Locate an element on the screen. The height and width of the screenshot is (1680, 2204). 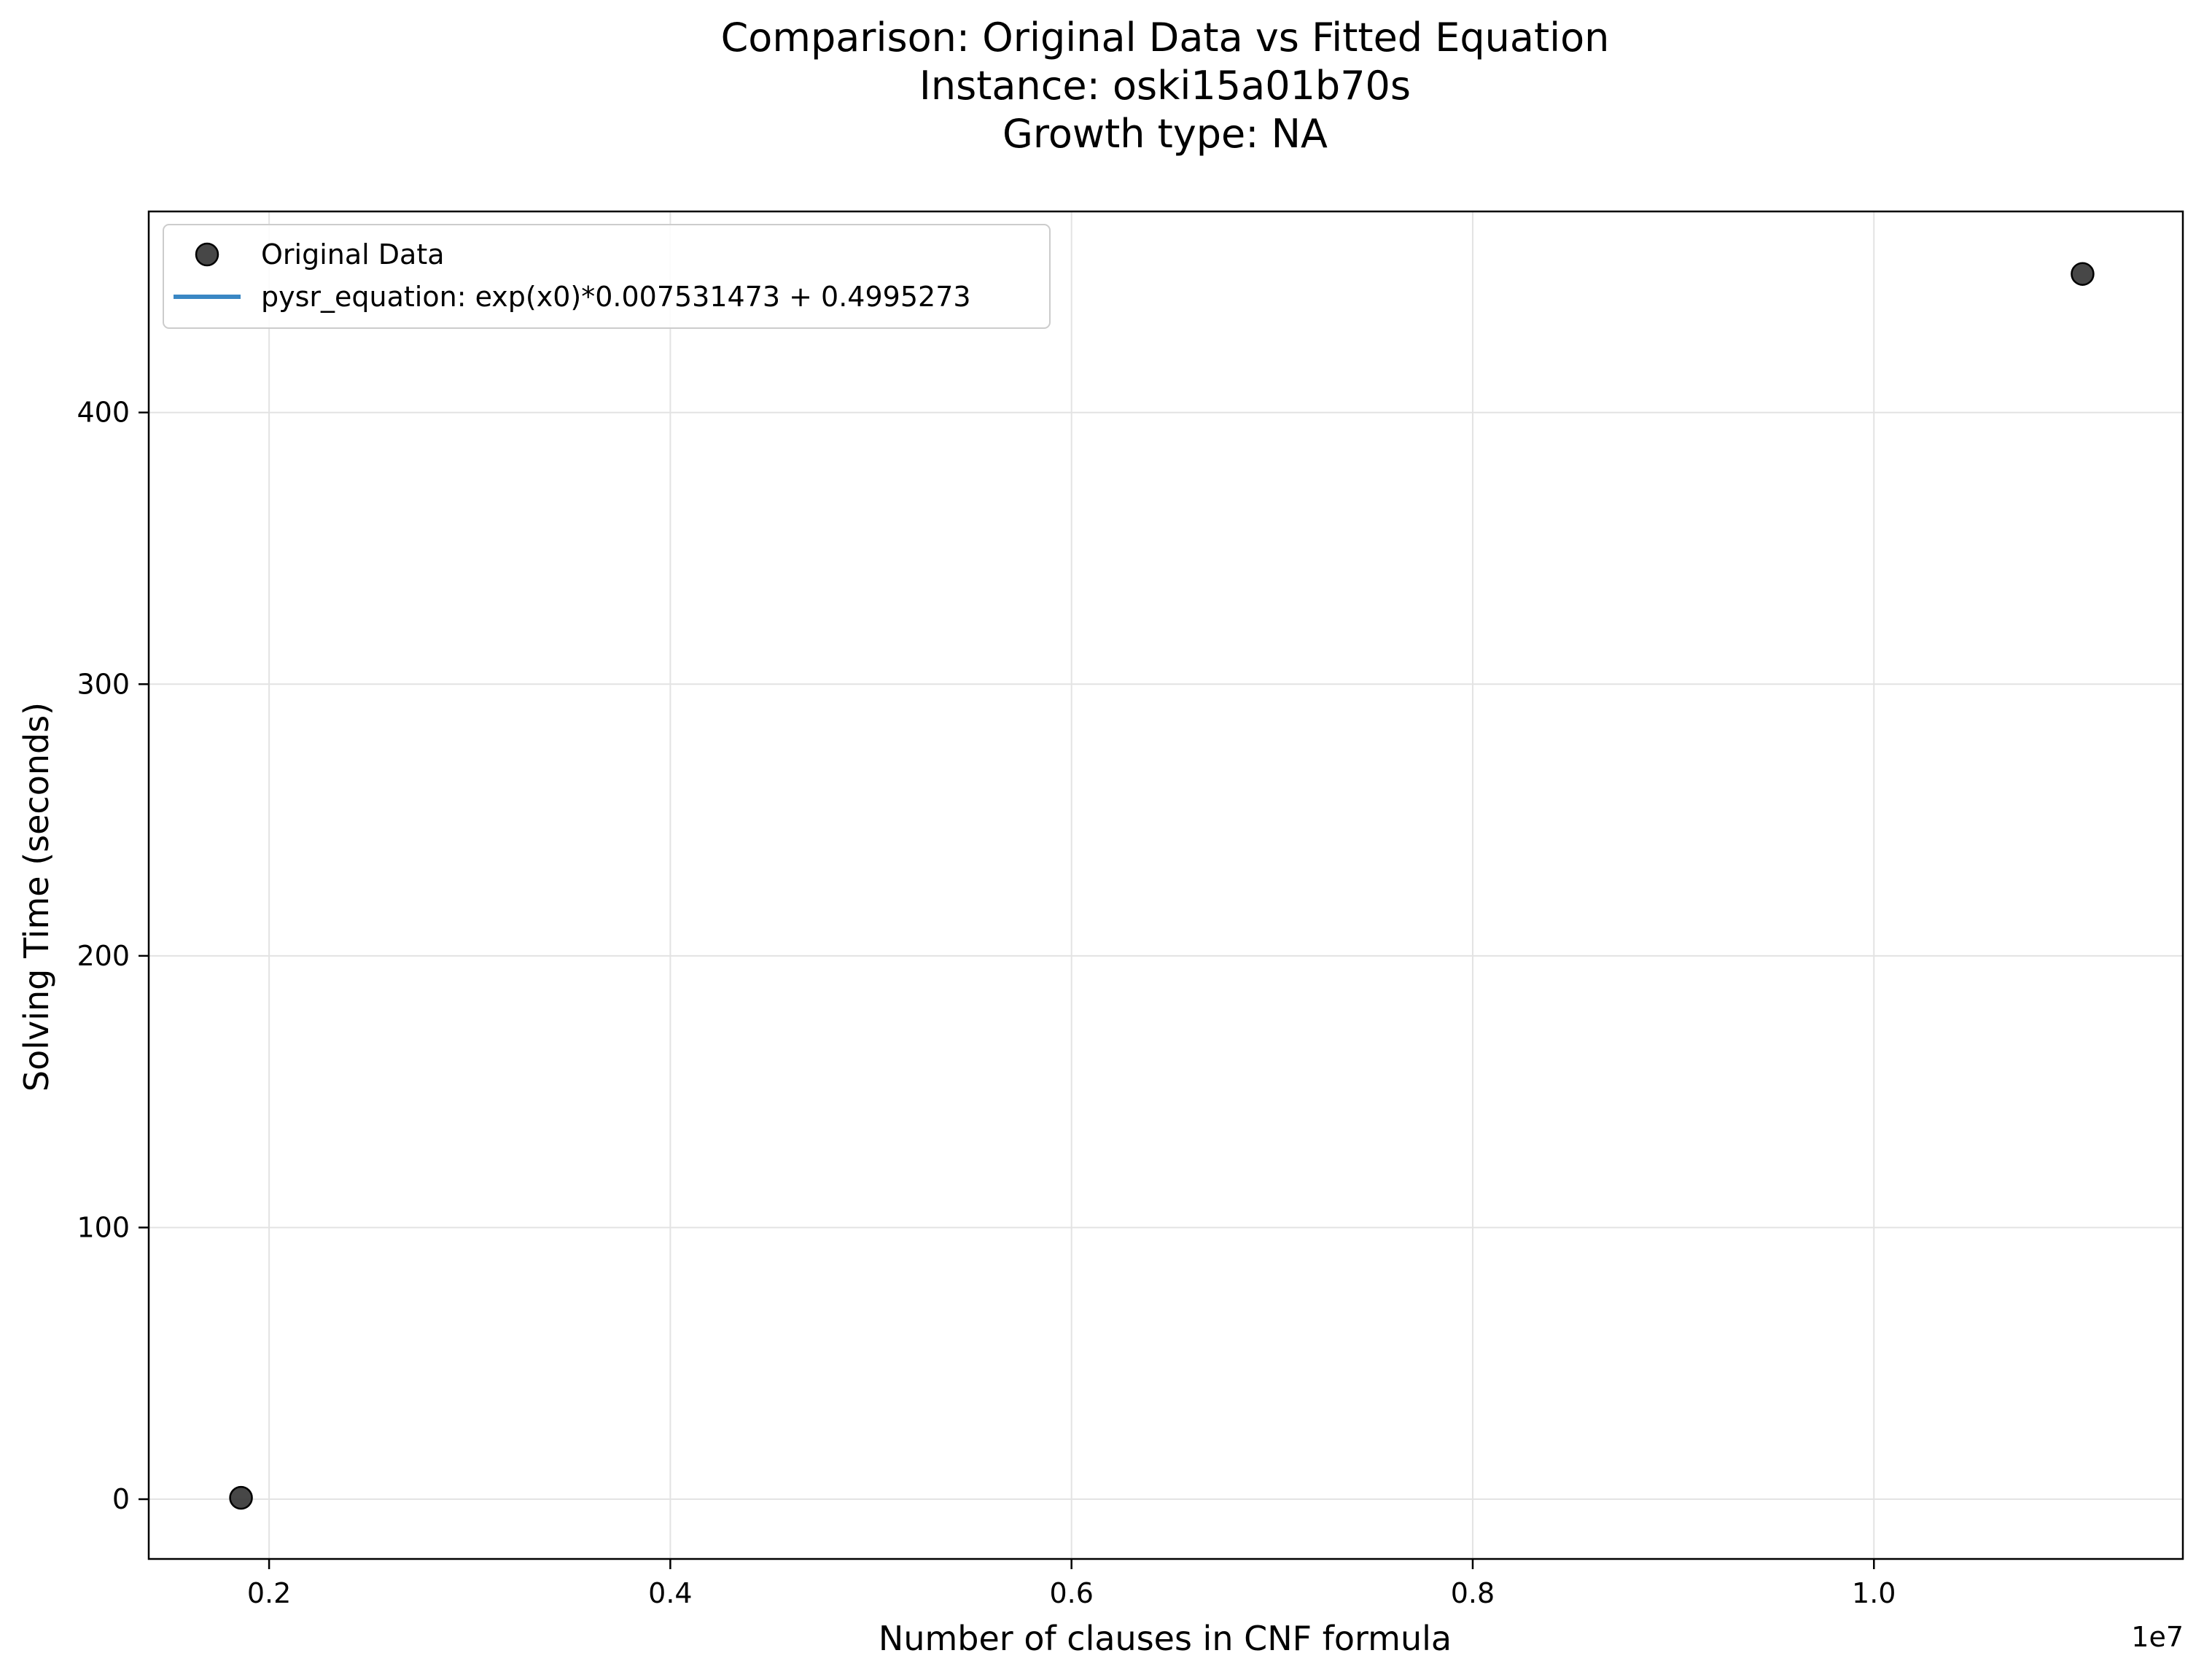
x-tick-label: 0.8 is located at coordinates (1473, 1593).